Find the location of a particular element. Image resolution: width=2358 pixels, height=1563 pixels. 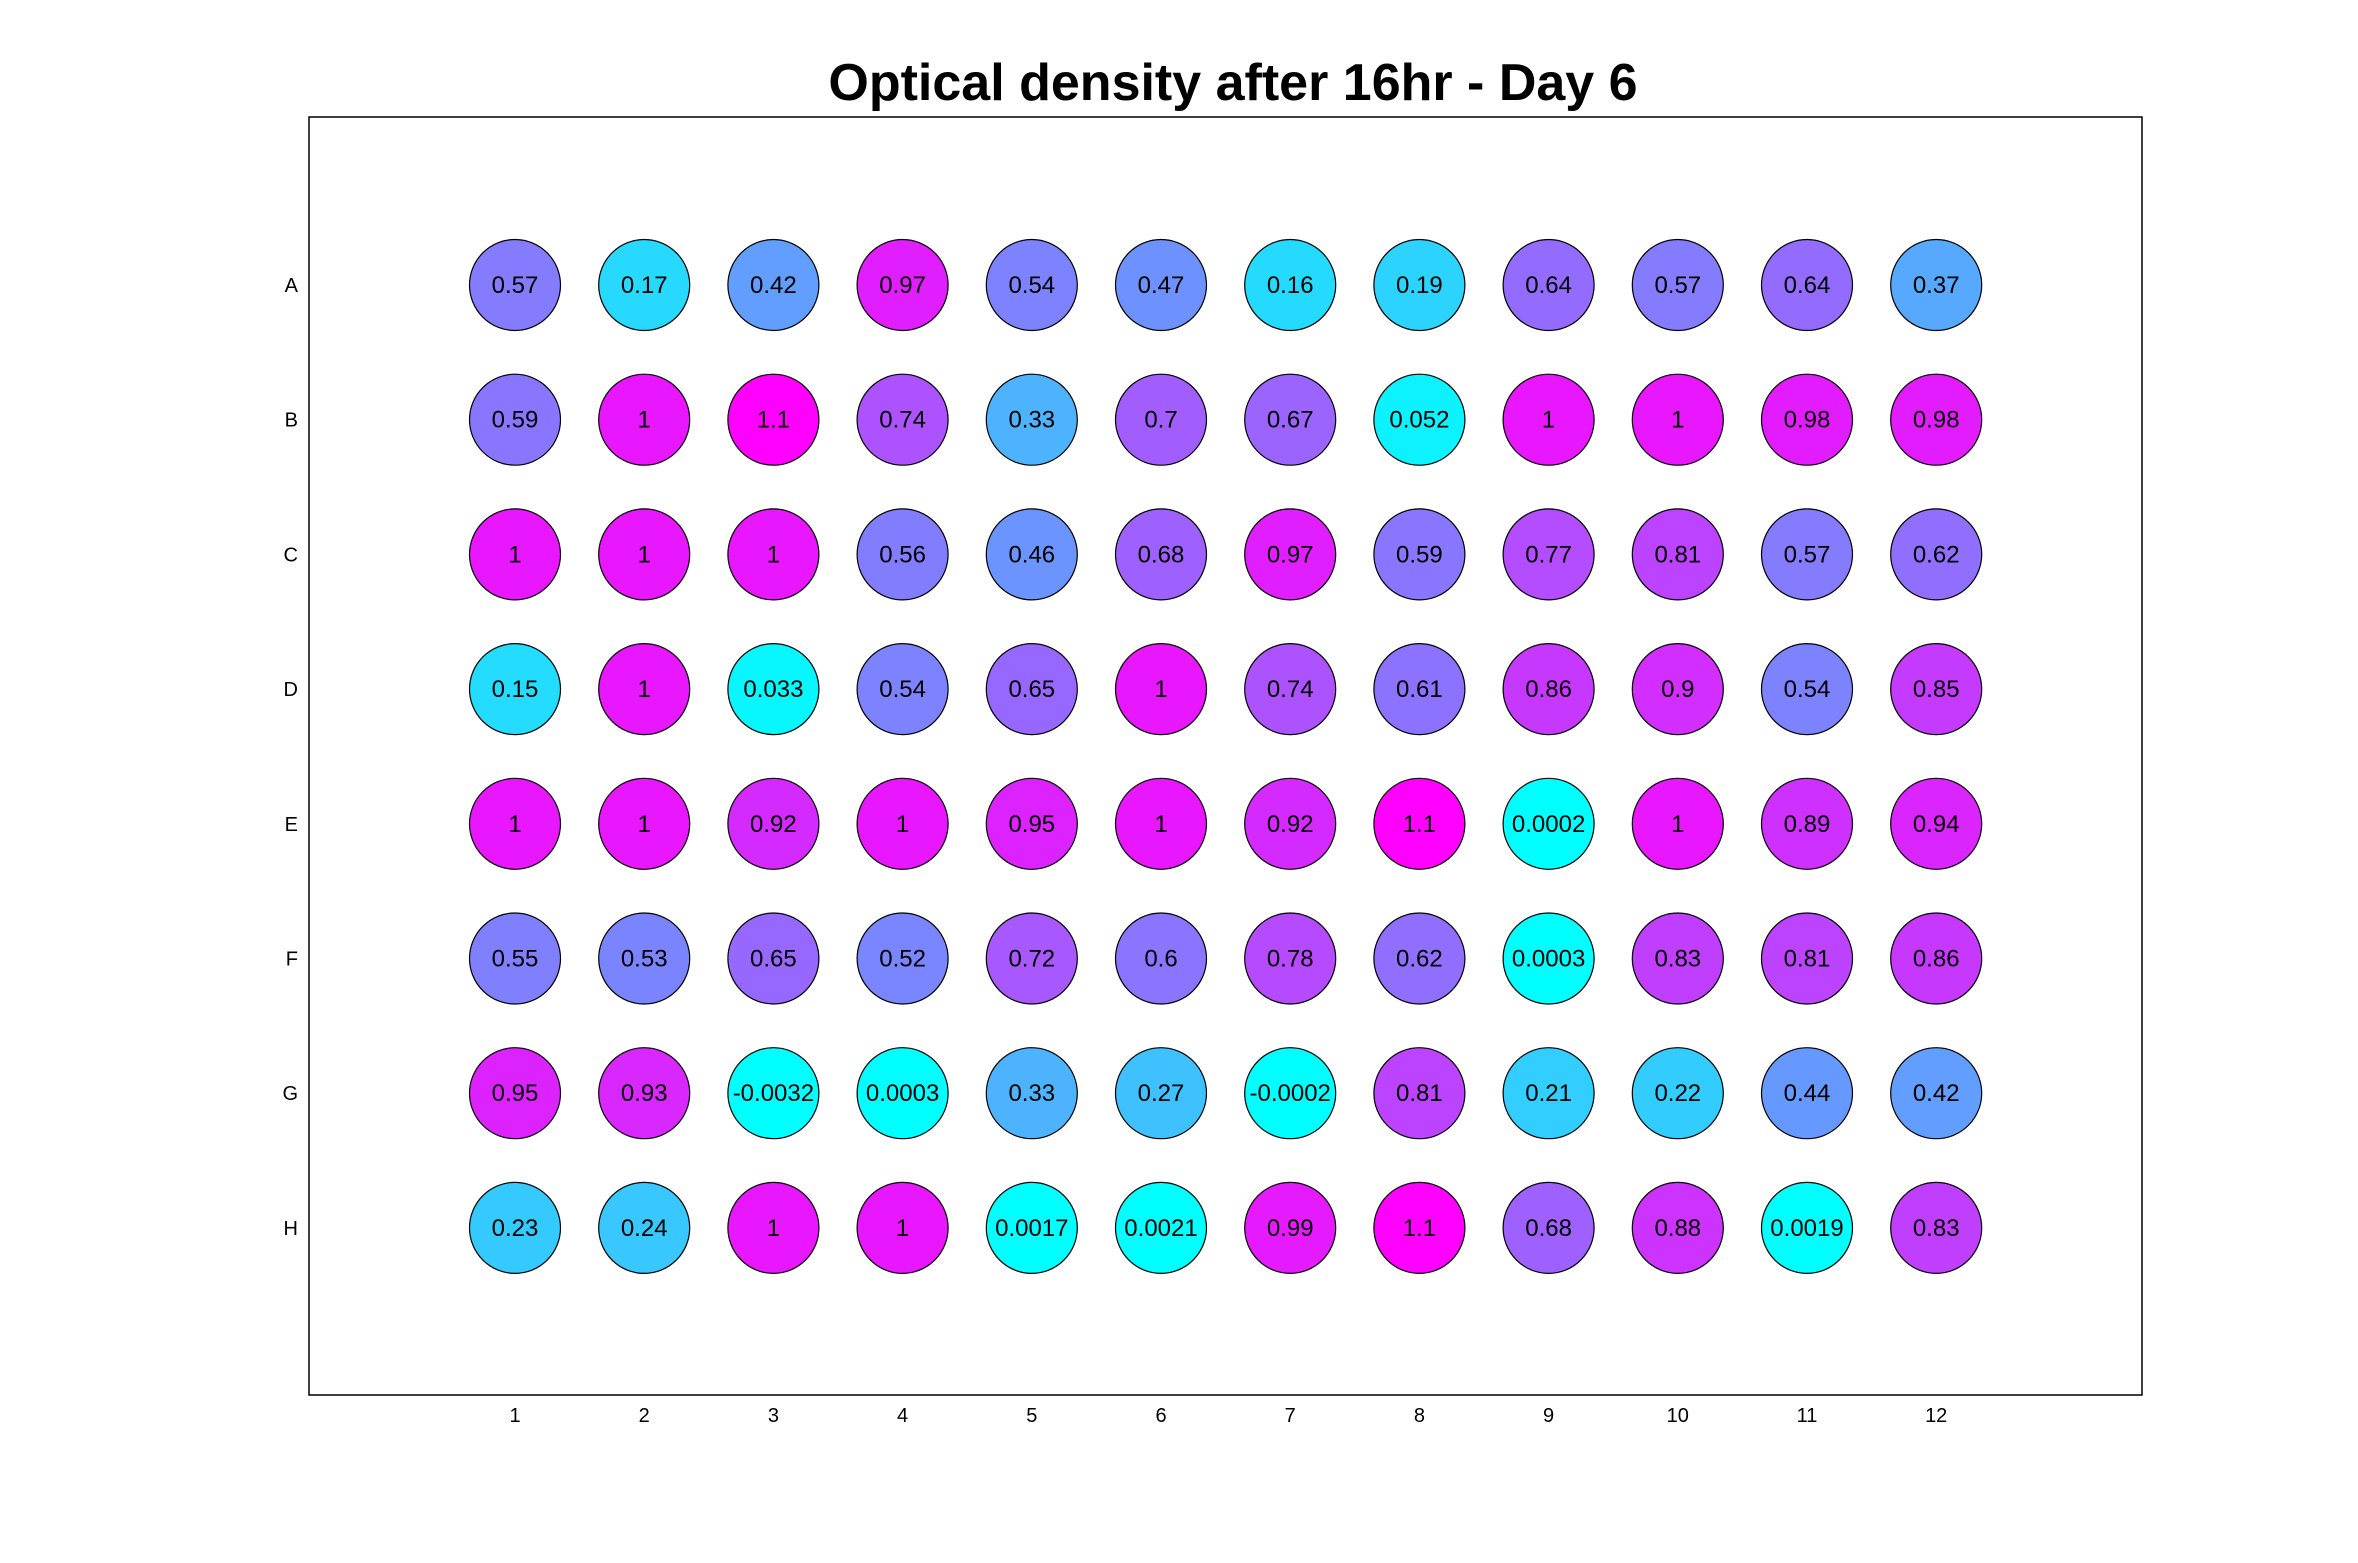

well-label-b5: 0.33 is located at coordinates (1031, 420).